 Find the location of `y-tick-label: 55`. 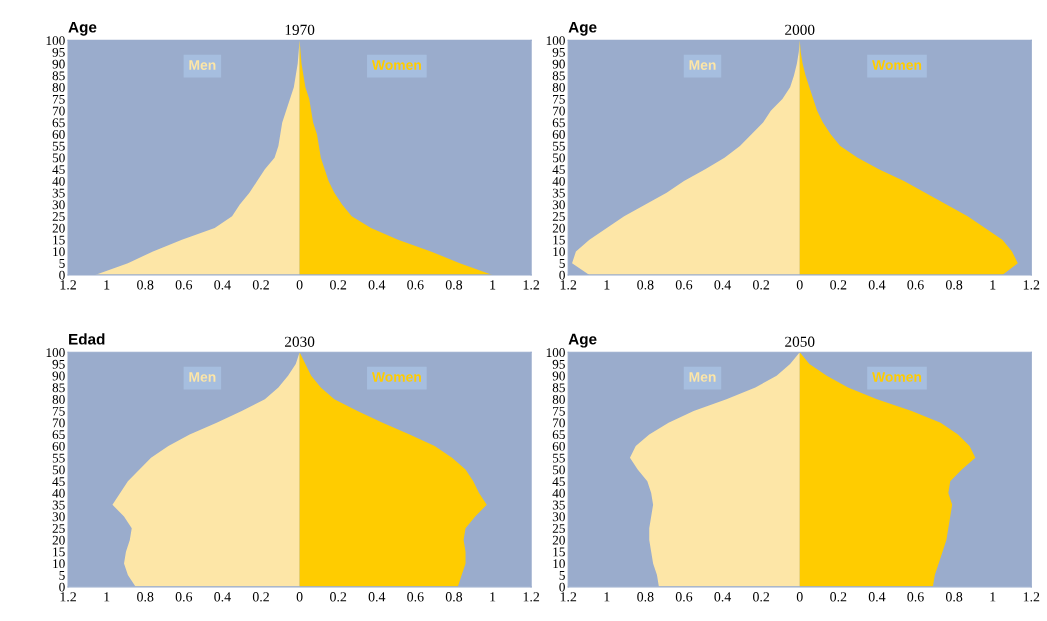

y-tick-label: 55 is located at coordinates (58, 146).